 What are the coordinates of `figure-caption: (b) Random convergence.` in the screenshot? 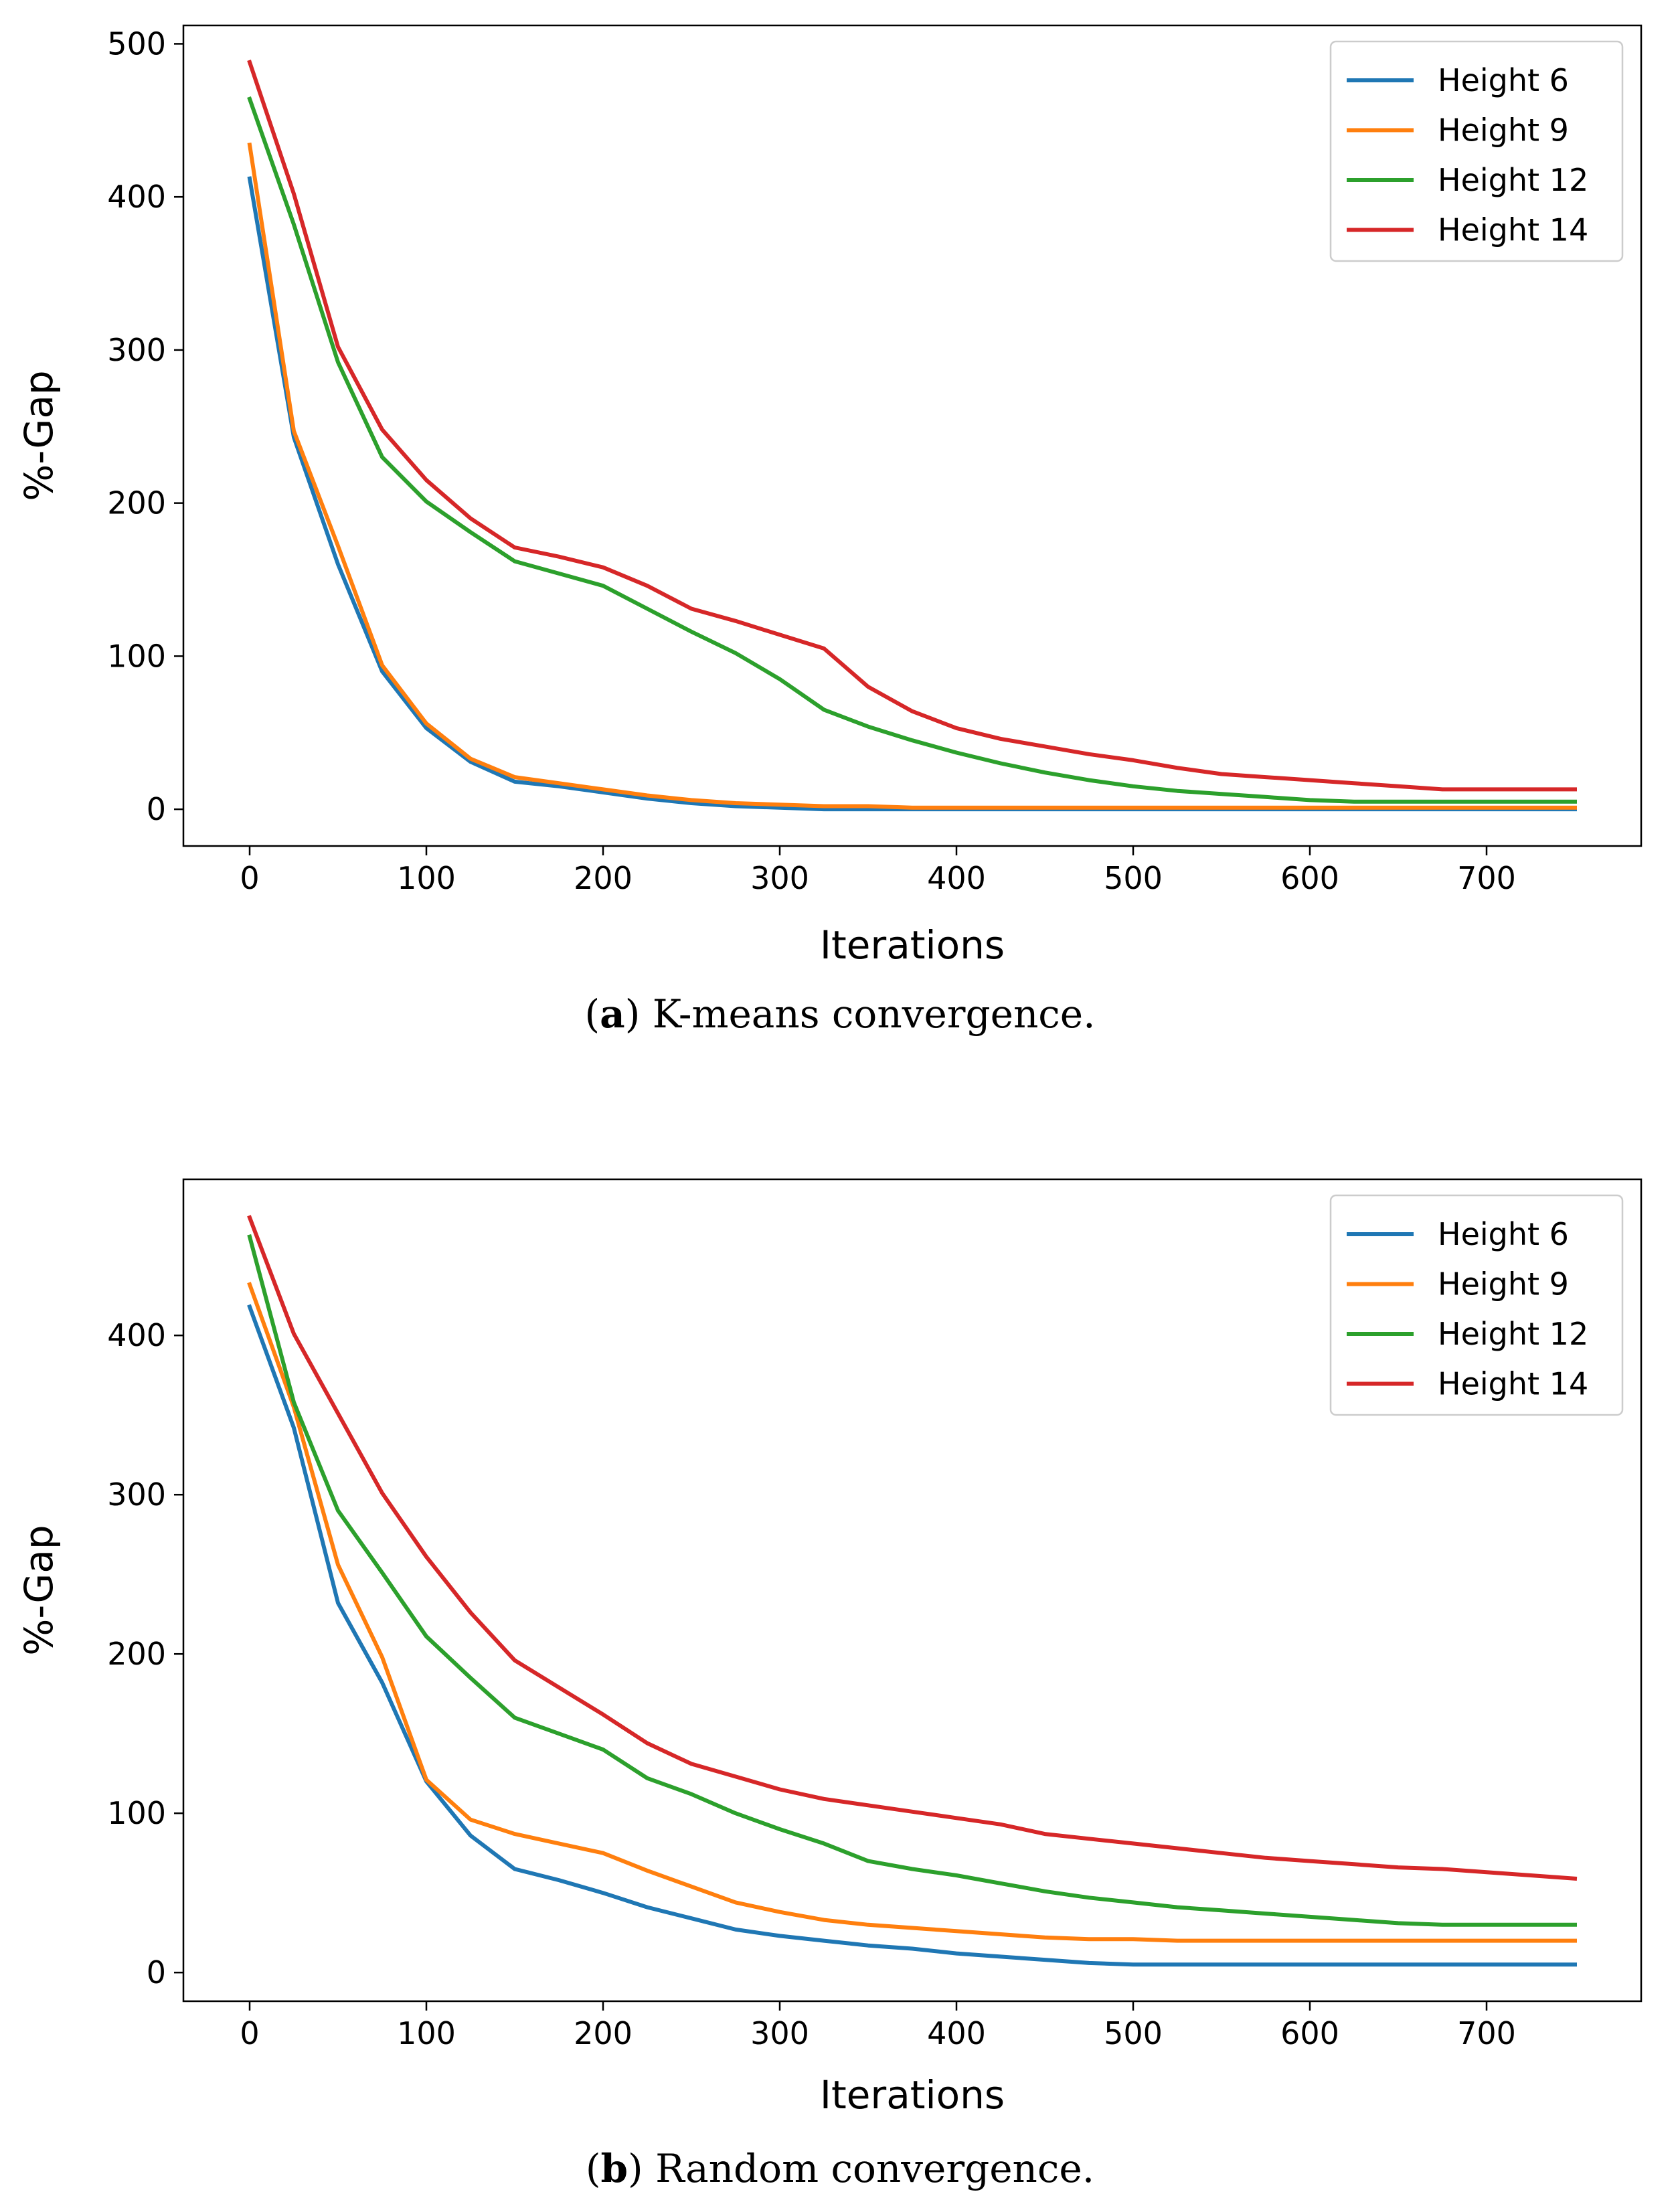 It's located at (840, 2168).